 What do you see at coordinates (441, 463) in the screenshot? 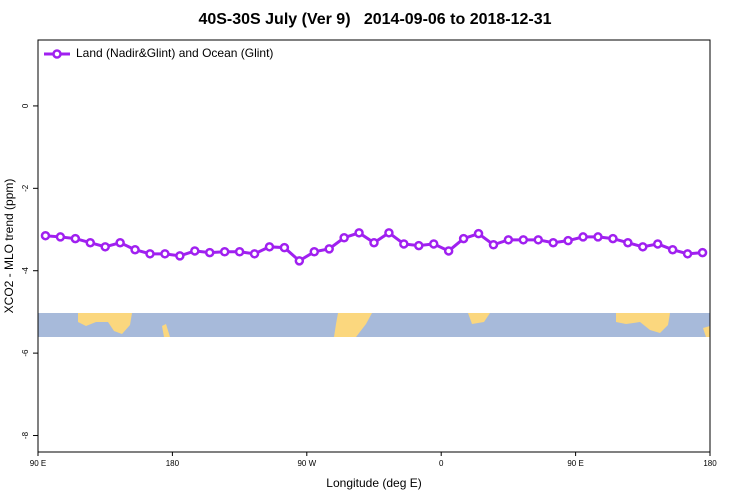
I see `x-tick-label: 0` at bounding box center [441, 463].